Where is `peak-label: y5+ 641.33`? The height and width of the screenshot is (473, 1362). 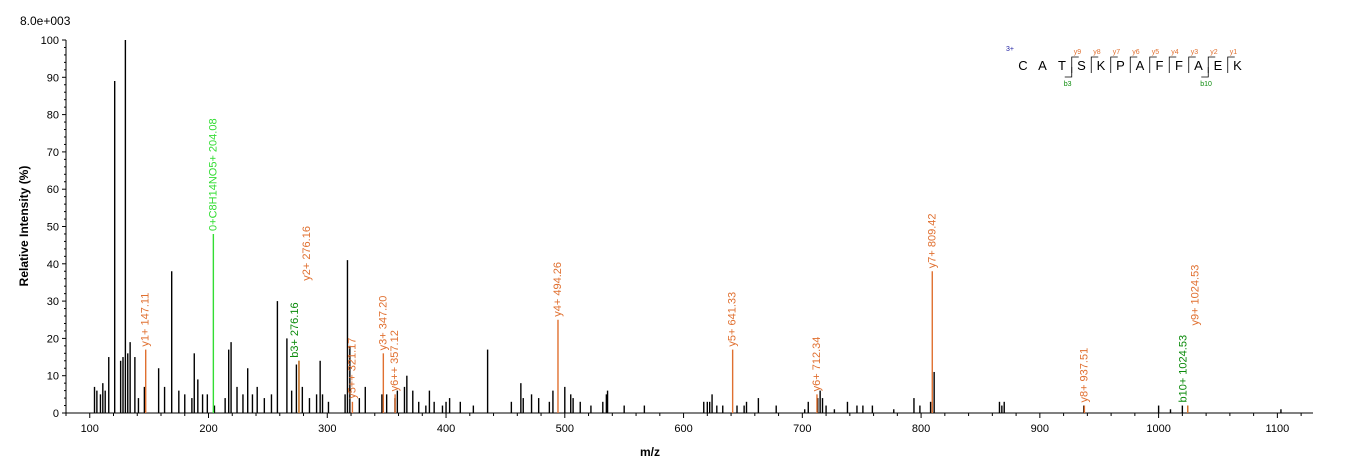 peak-label: y5+ 641.33 is located at coordinates (733, 319).